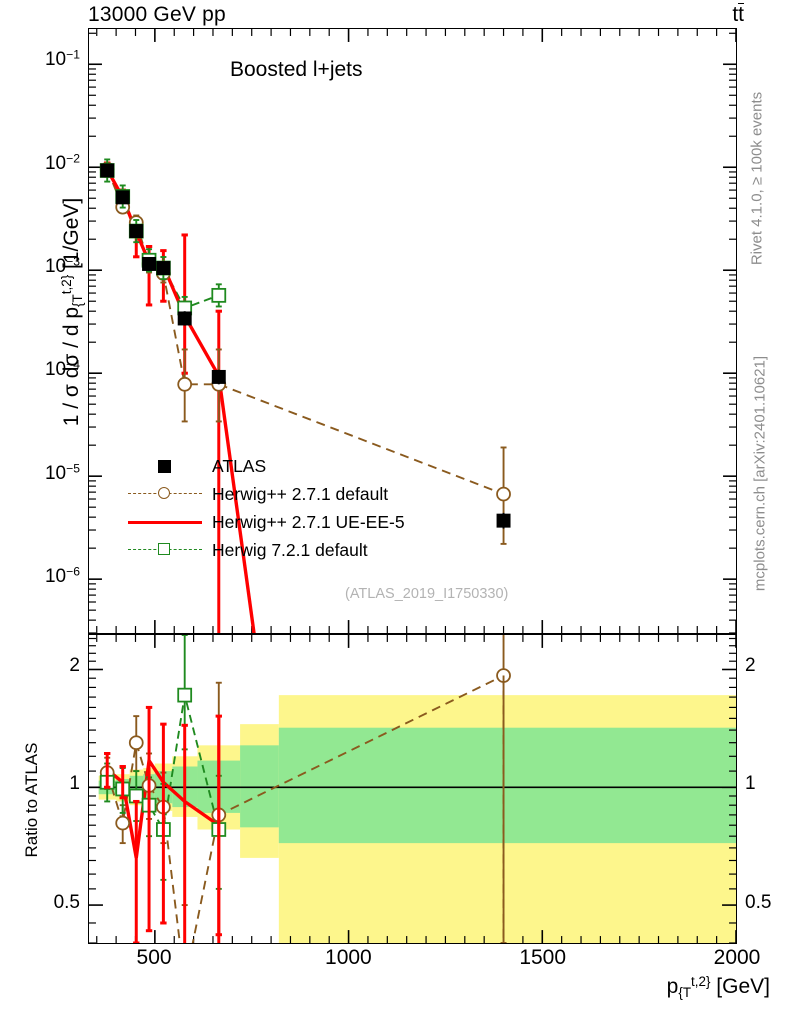  I want to click on header-beam-info: 13000 GeV pp, so click(157, 14).